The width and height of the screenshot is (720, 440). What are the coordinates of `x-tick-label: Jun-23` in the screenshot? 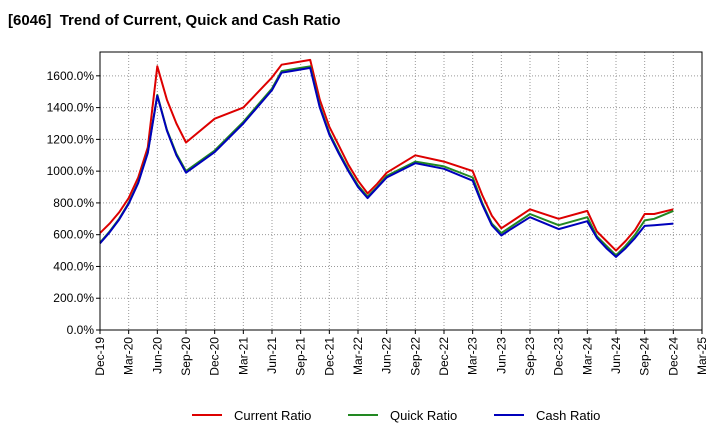 It's located at (501, 355).